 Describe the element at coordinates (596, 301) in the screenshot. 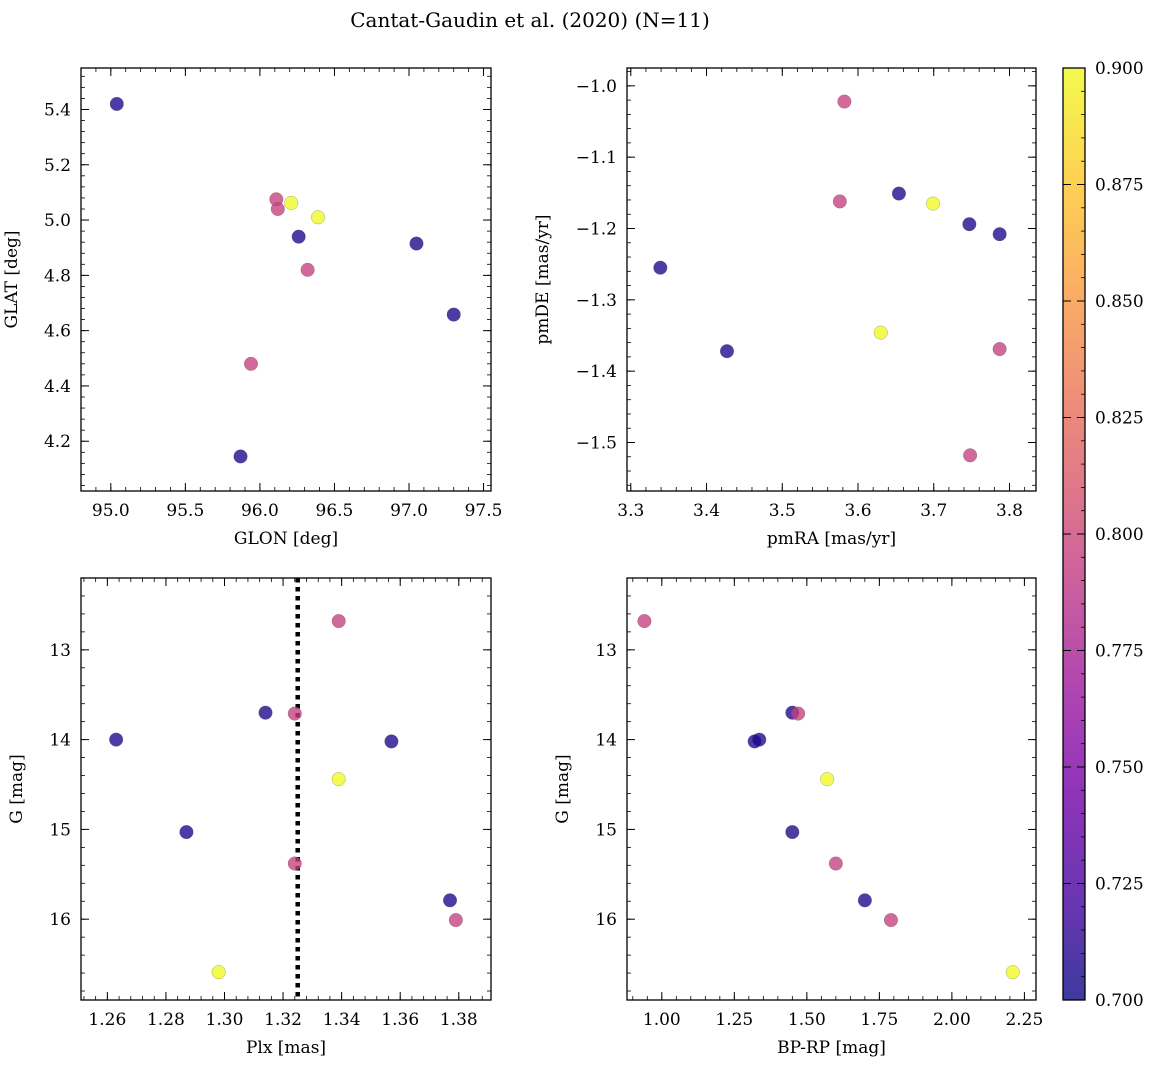

I see `y-tick-label: −1.3` at that location.